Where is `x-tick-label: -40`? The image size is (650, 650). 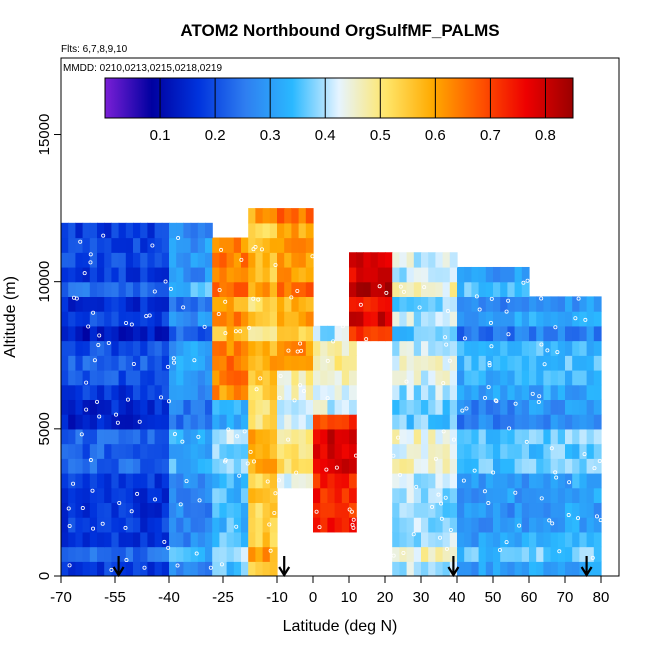 x-tick-label: -40 is located at coordinates (169, 597).